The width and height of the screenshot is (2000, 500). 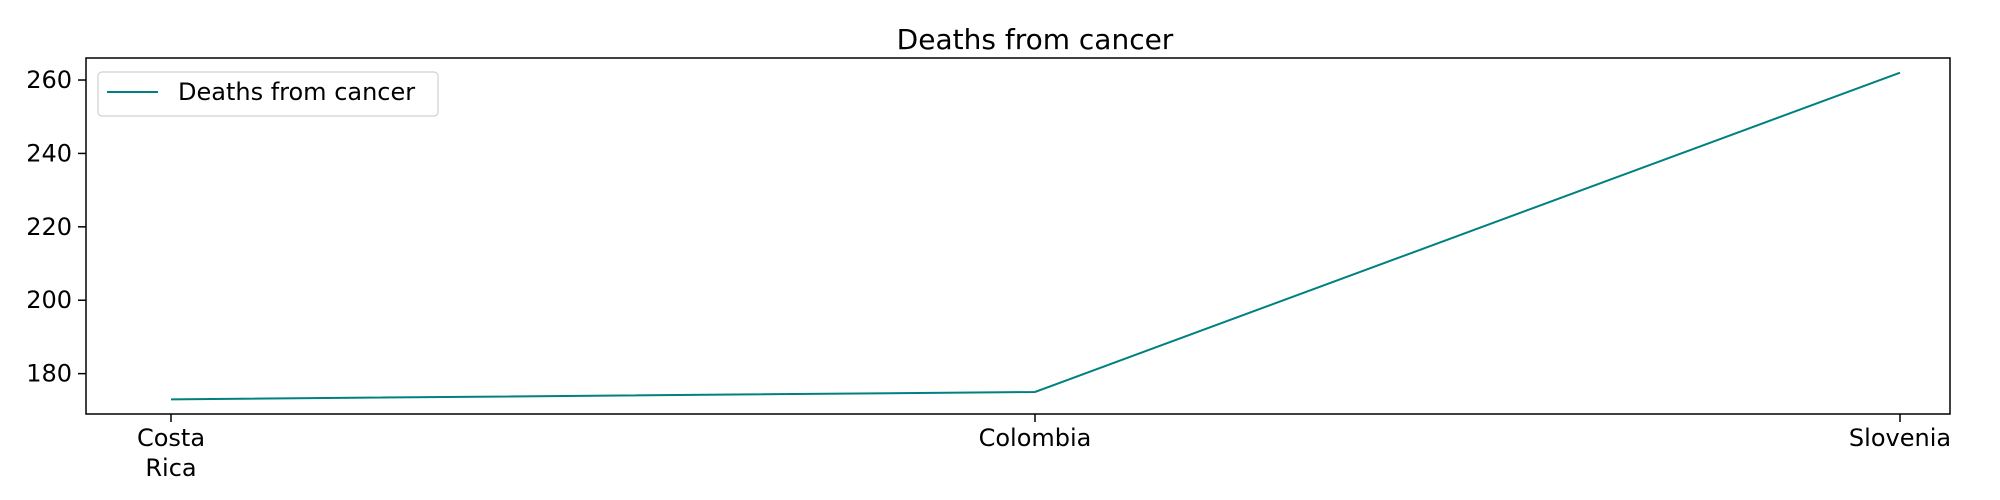 What do you see at coordinates (49, 300) in the screenshot?
I see `y-tick-label: 200` at bounding box center [49, 300].